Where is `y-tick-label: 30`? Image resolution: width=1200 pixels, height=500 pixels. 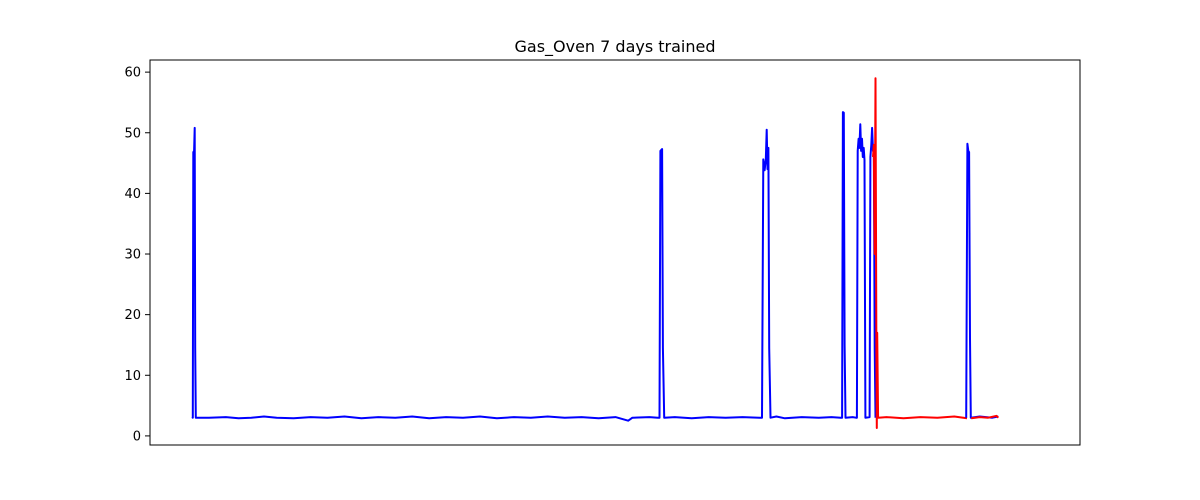 y-tick-label: 30 is located at coordinates (132, 255).